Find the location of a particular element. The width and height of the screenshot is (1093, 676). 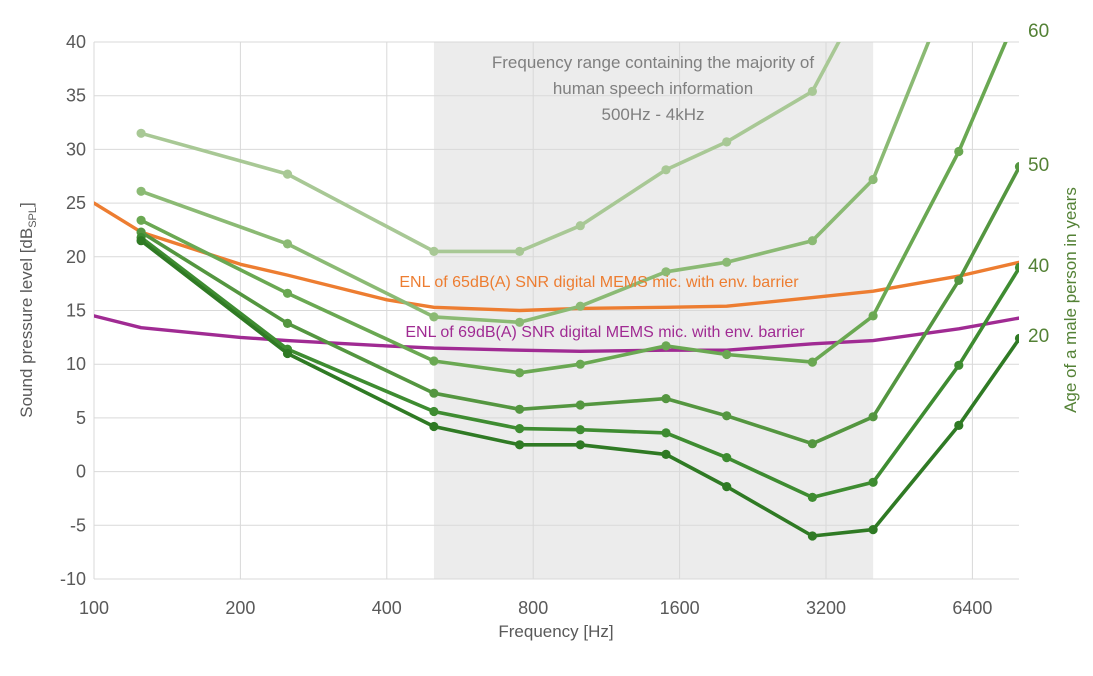

x-tick-label: 200 is located at coordinates (240, 608).